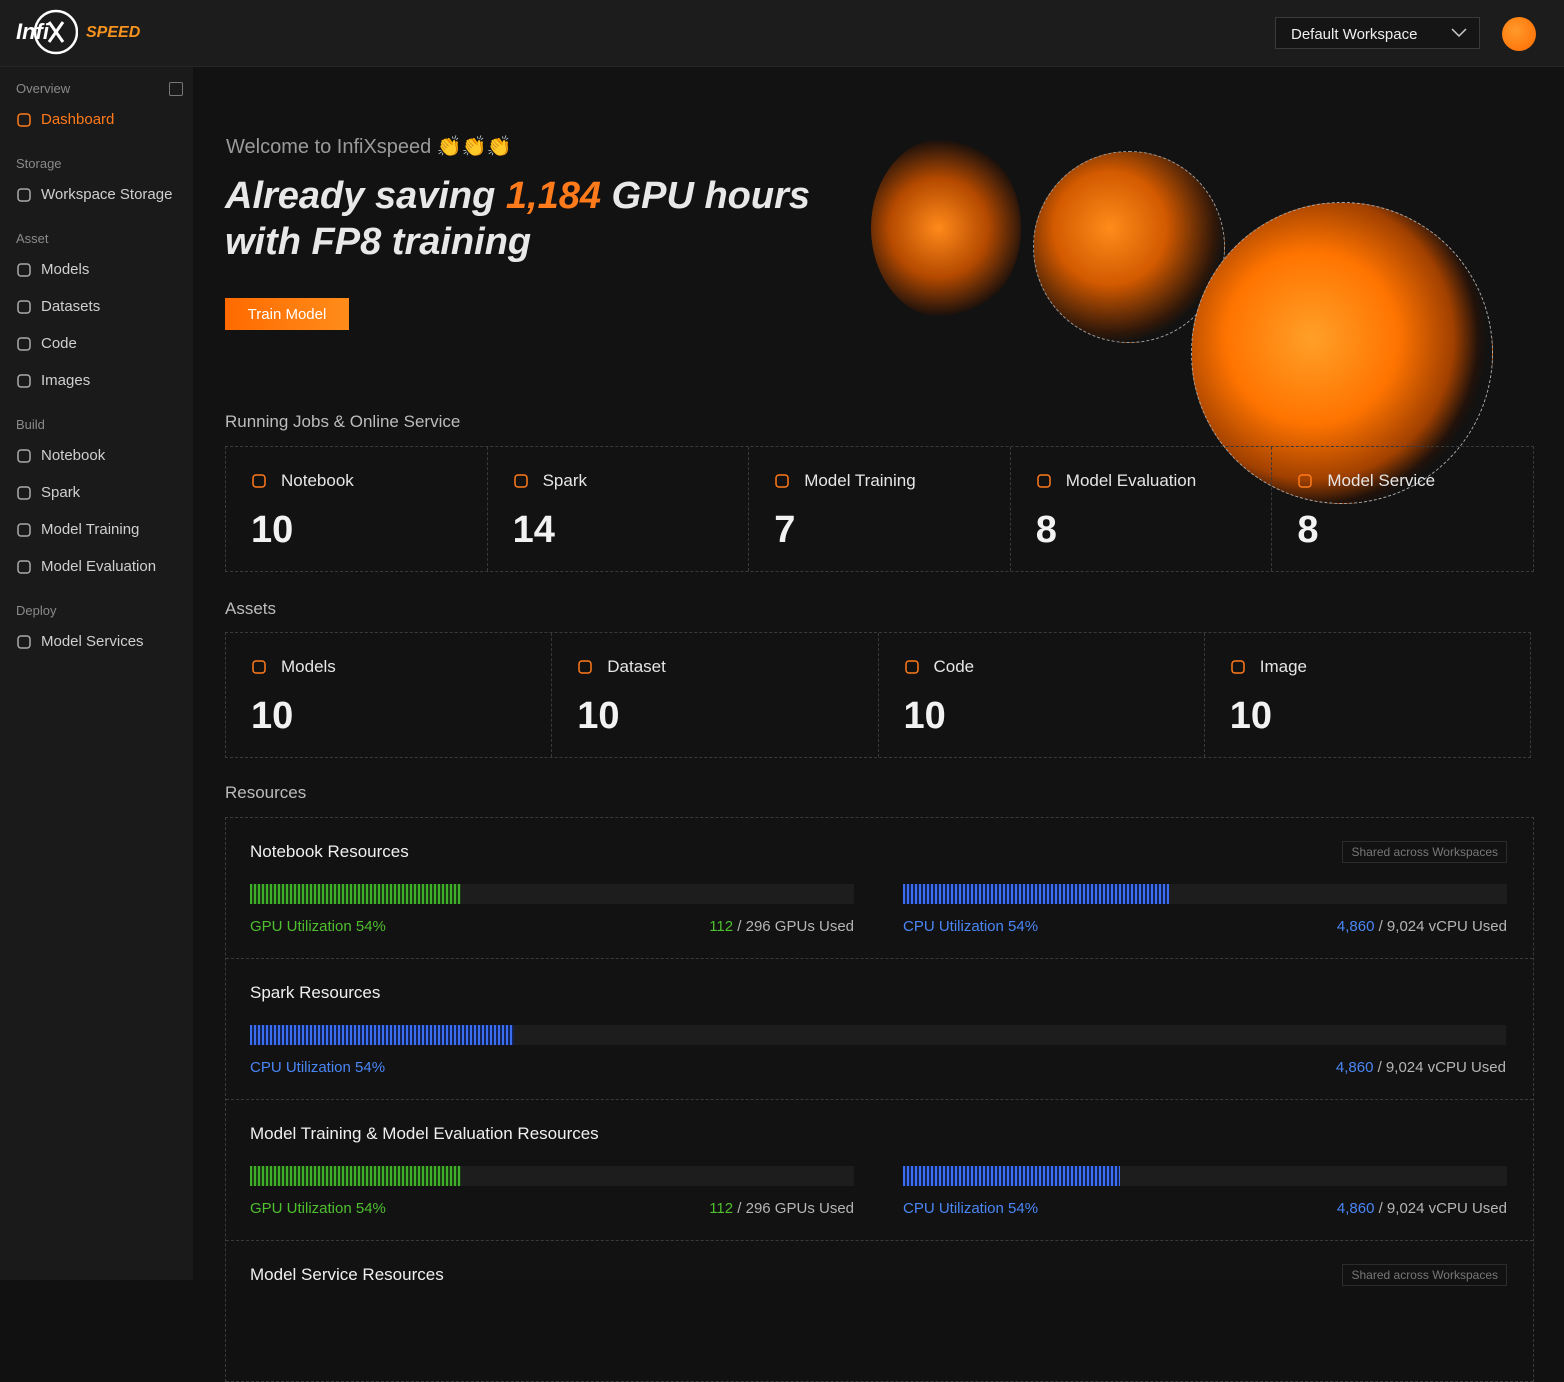 The height and width of the screenshot is (1382, 1564). What do you see at coordinates (1054, 667) in the screenshot?
I see `card-label-row: Code` at bounding box center [1054, 667].